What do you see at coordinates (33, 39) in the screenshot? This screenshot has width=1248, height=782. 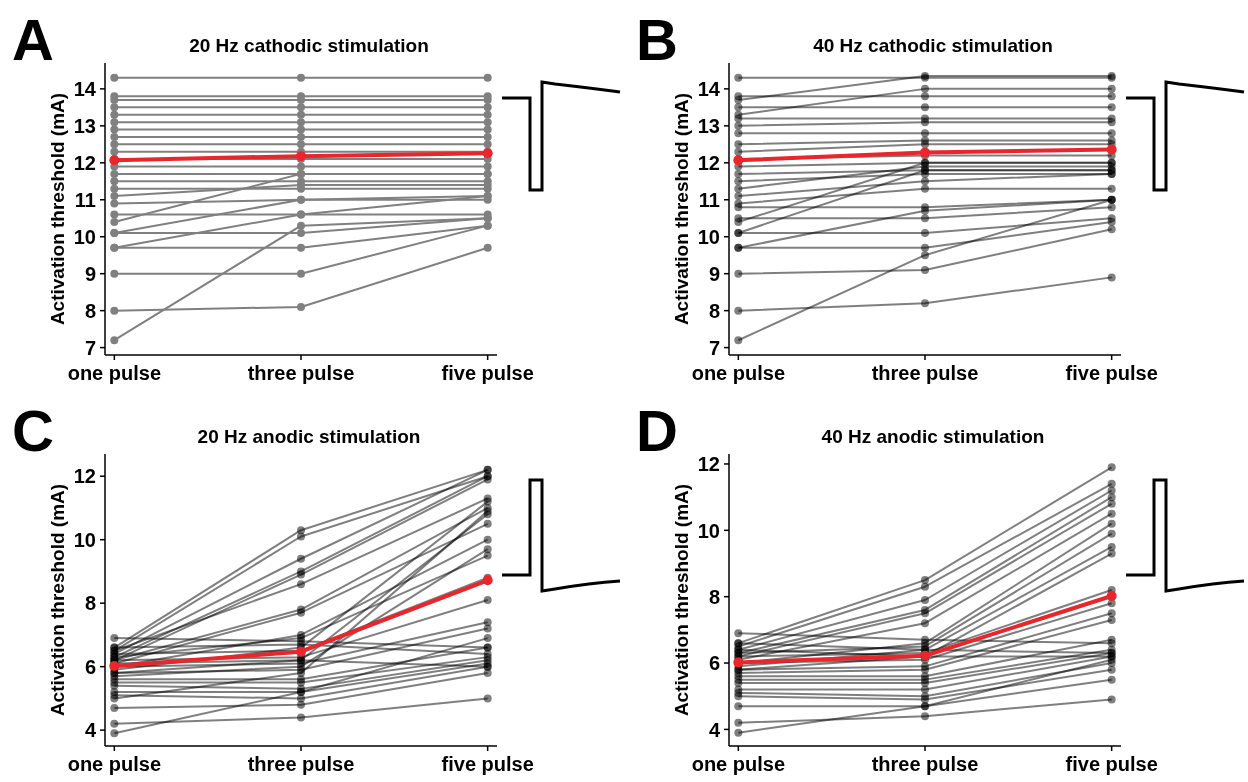 I see `text: A` at bounding box center [33, 39].